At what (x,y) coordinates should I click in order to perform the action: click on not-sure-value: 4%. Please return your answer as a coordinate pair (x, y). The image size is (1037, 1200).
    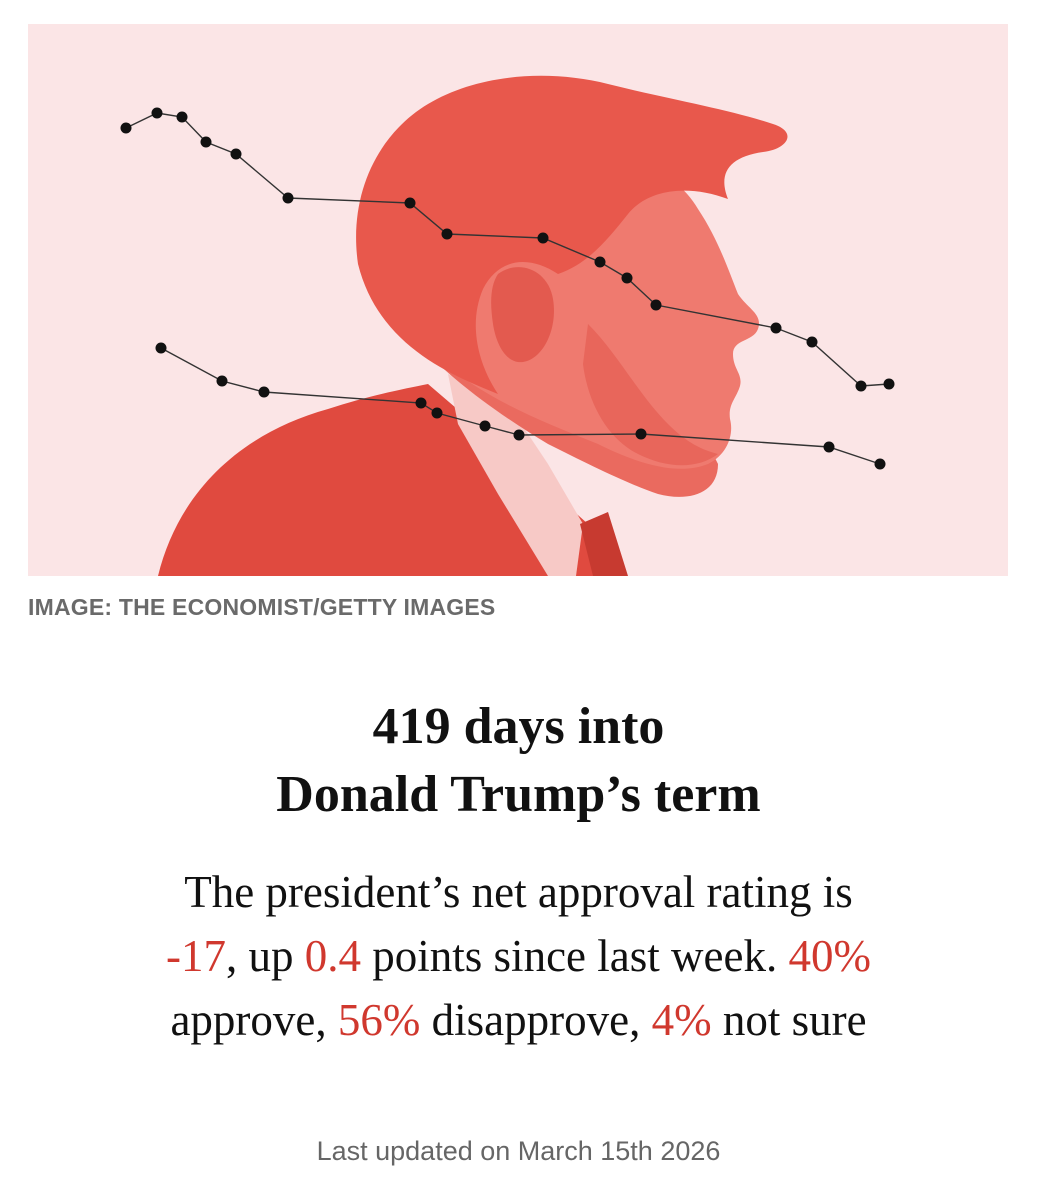
    Looking at the image, I should click on (681, 1020).